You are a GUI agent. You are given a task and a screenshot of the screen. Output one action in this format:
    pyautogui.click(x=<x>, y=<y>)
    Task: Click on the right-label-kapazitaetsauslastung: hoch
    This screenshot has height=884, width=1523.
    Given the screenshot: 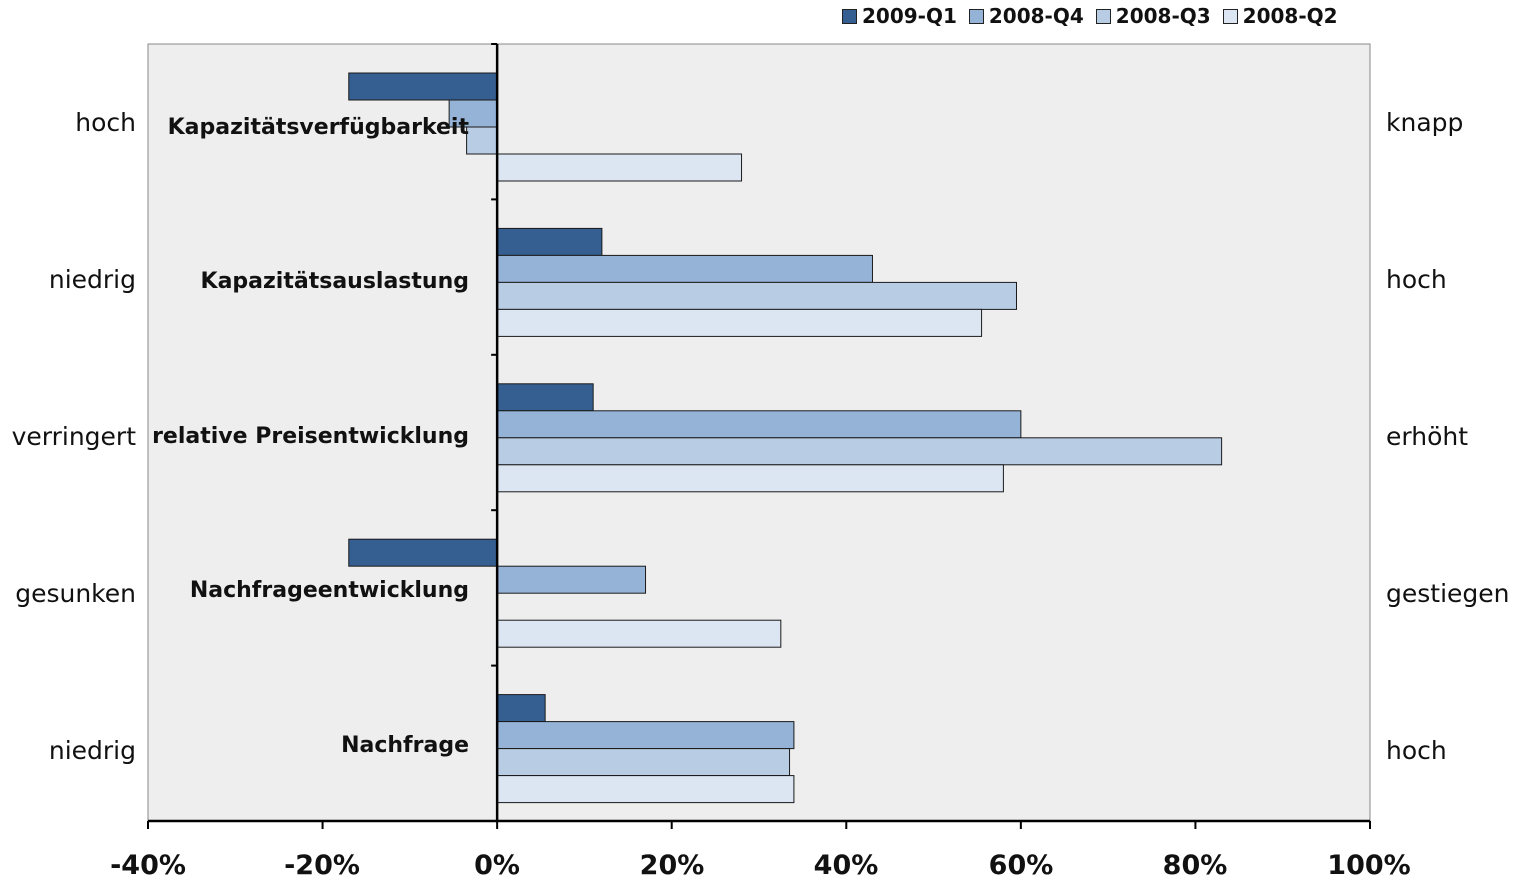 What is the action you would take?
    pyautogui.click(x=1416, y=279)
    